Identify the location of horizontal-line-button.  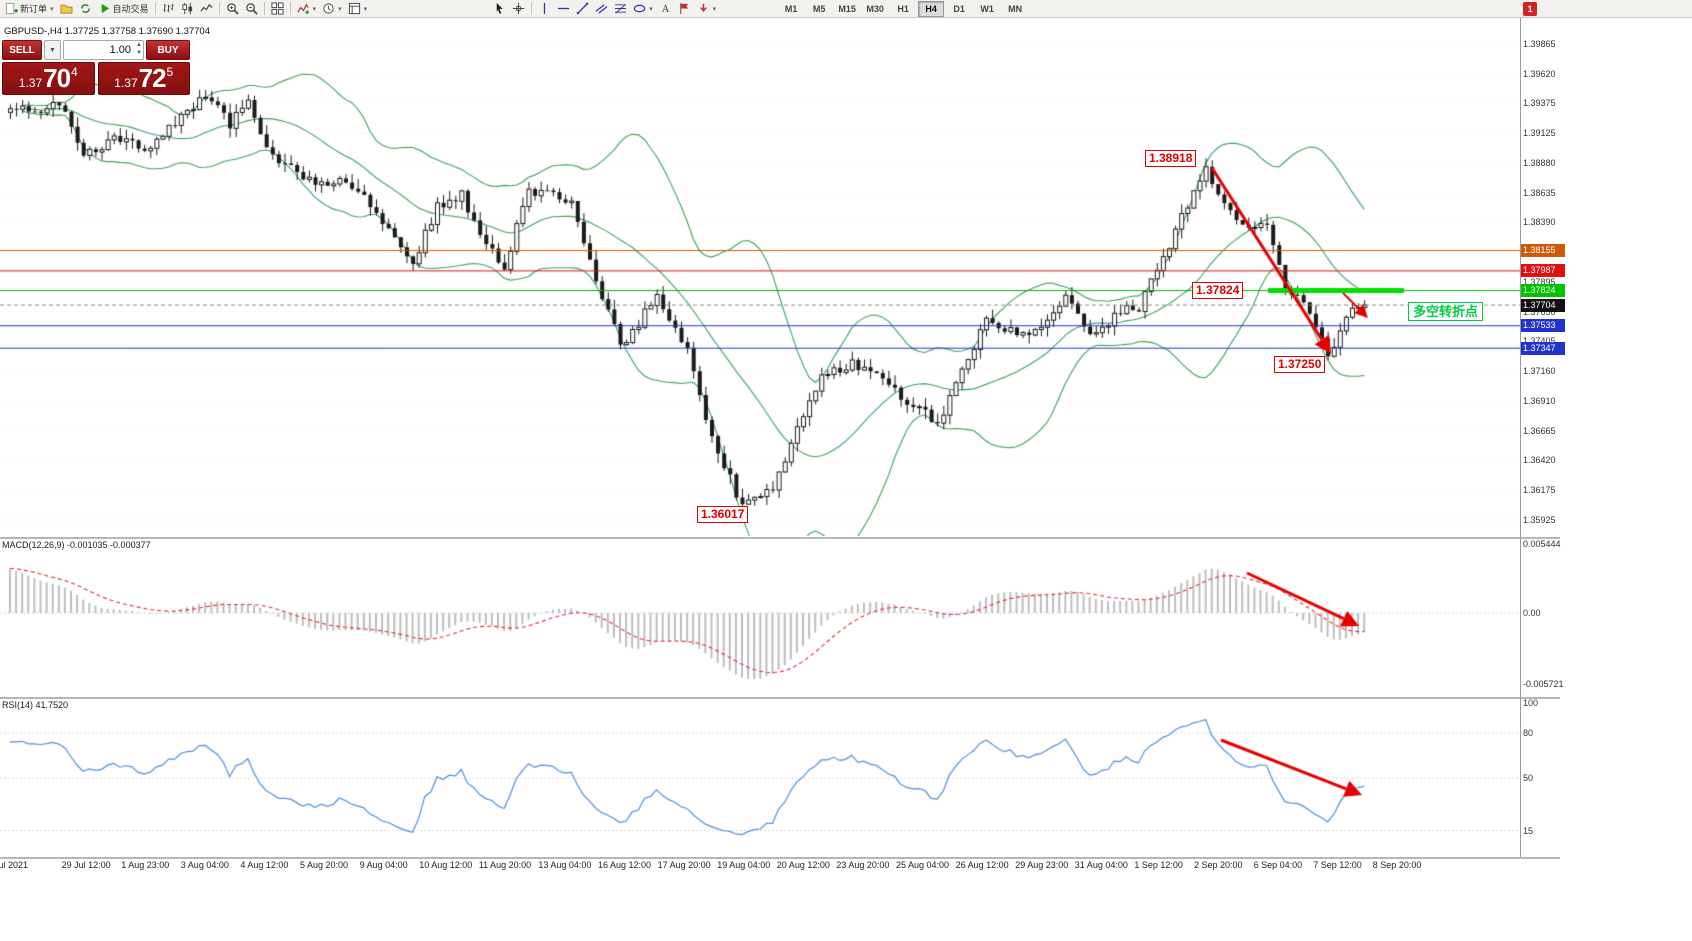
(563, 9).